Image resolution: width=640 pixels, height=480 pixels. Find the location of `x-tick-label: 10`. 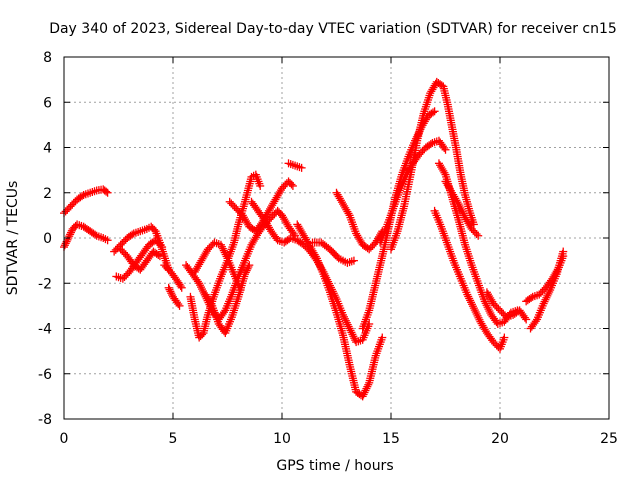

x-tick-label: 10 is located at coordinates (282, 439).